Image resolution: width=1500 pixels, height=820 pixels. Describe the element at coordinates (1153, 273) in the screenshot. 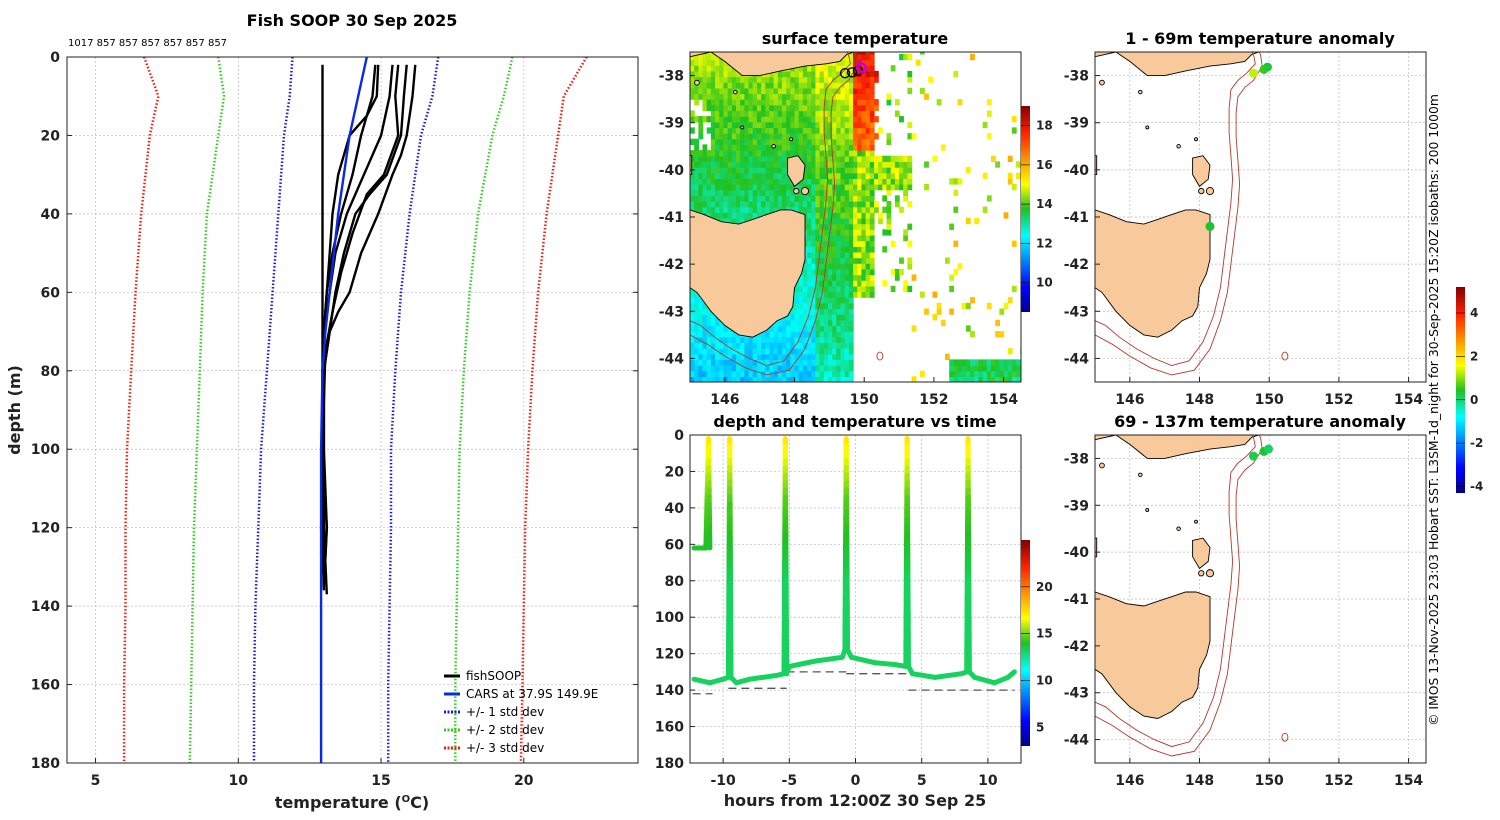

I see `anomaly-top-tasmania` at that location.